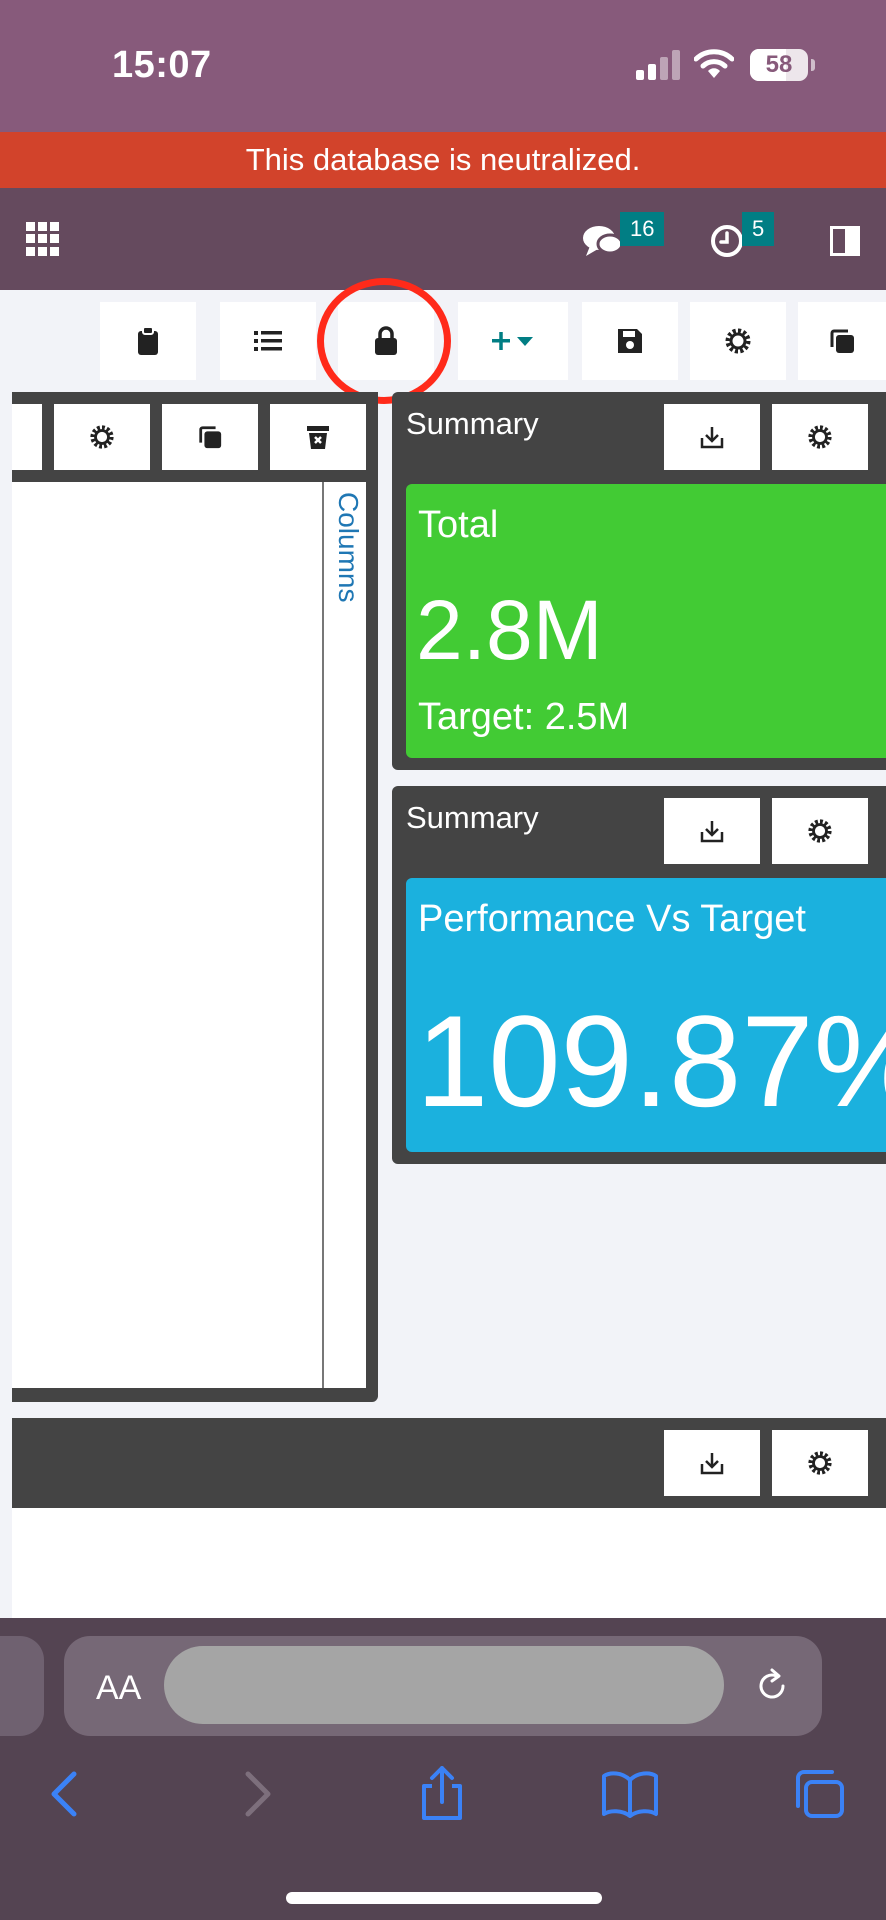  What do you see at coordinates (66, 1794) in the screenshot?
I see `back-icon` at bounding box center [66, 1794].